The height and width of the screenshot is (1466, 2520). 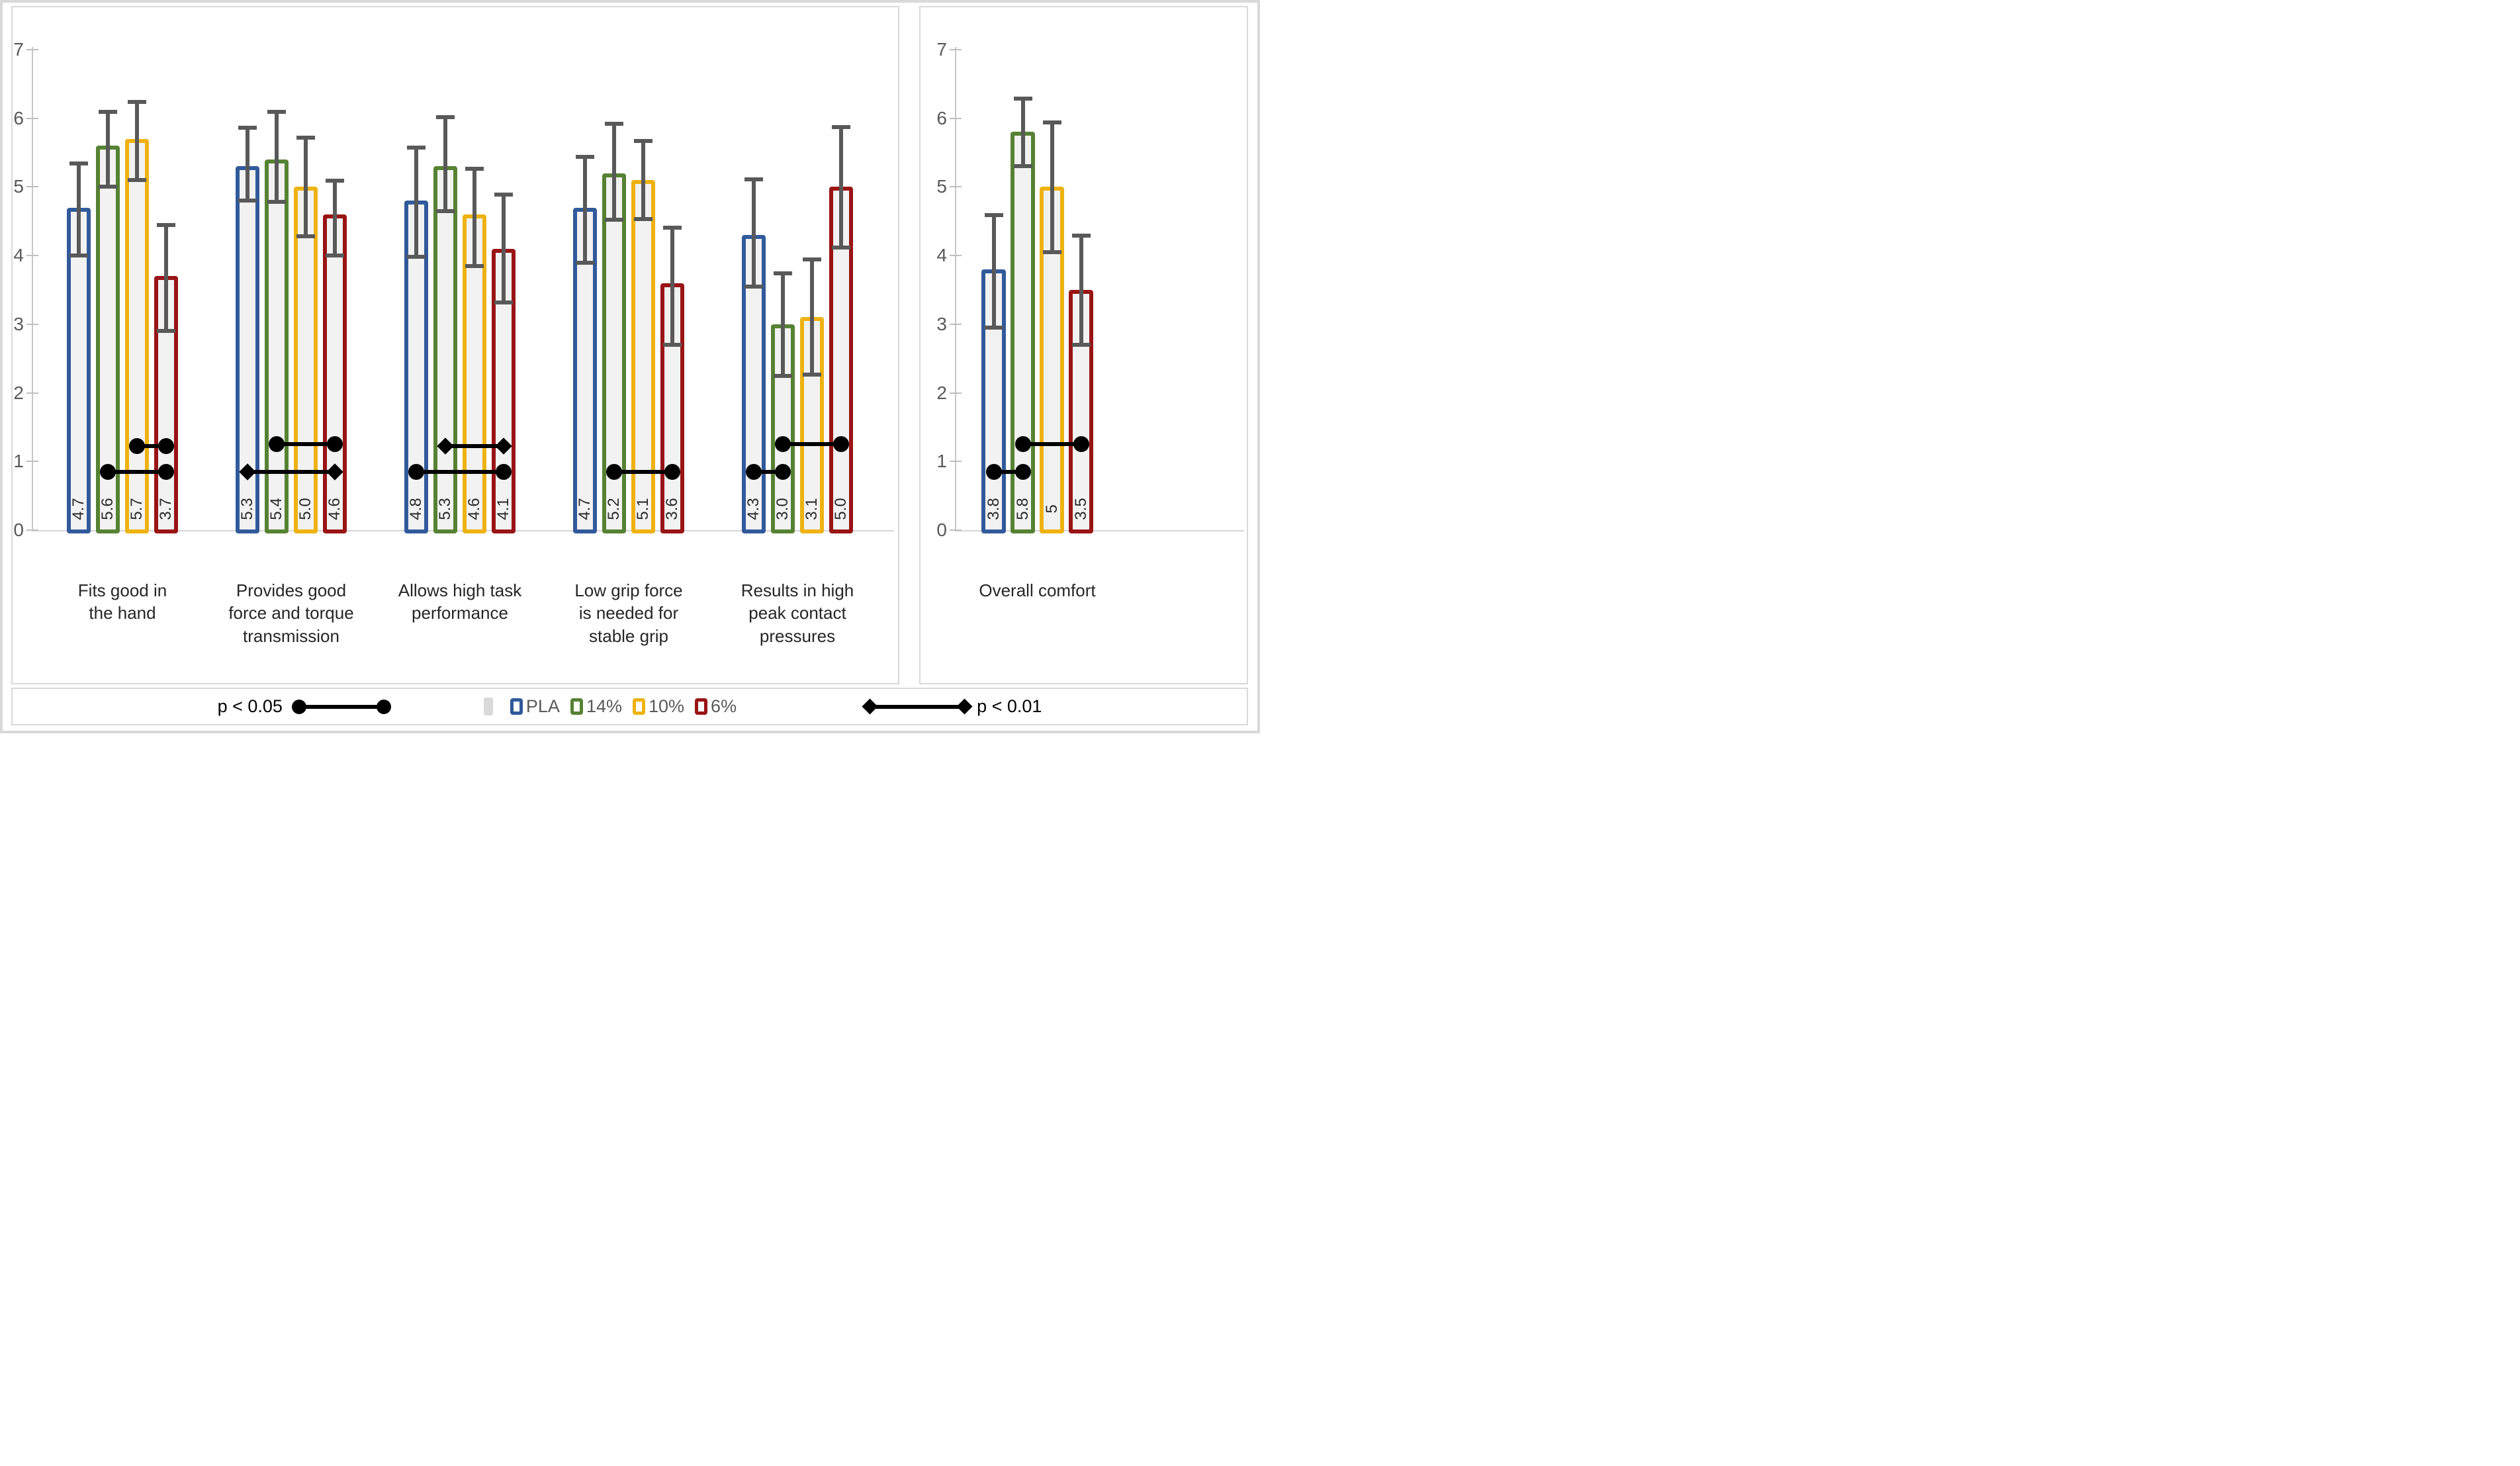 I want to click on category-label: Low grip force is needed for stable grip, so click(x=628, y=613).